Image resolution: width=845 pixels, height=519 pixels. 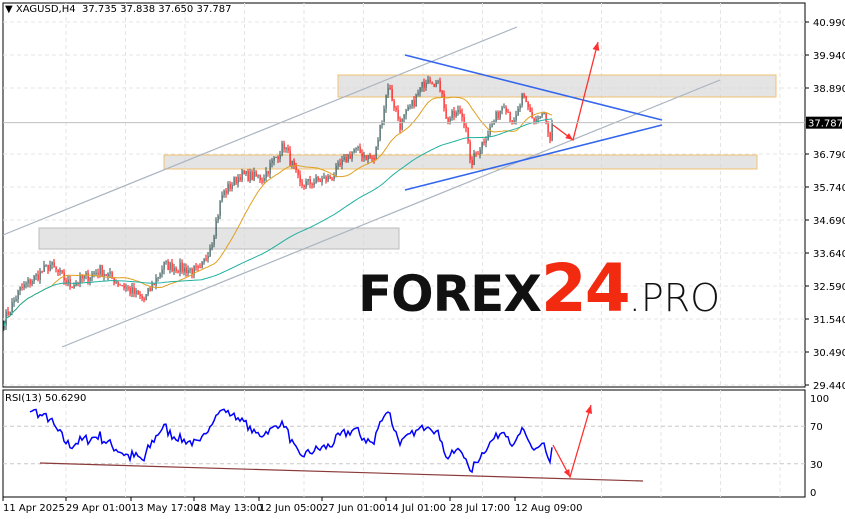 What do you see at coordinates (548, 508) in the screenshot?
I see `time-label: 12 Aug 09:00` at bounding box center [548, 508].